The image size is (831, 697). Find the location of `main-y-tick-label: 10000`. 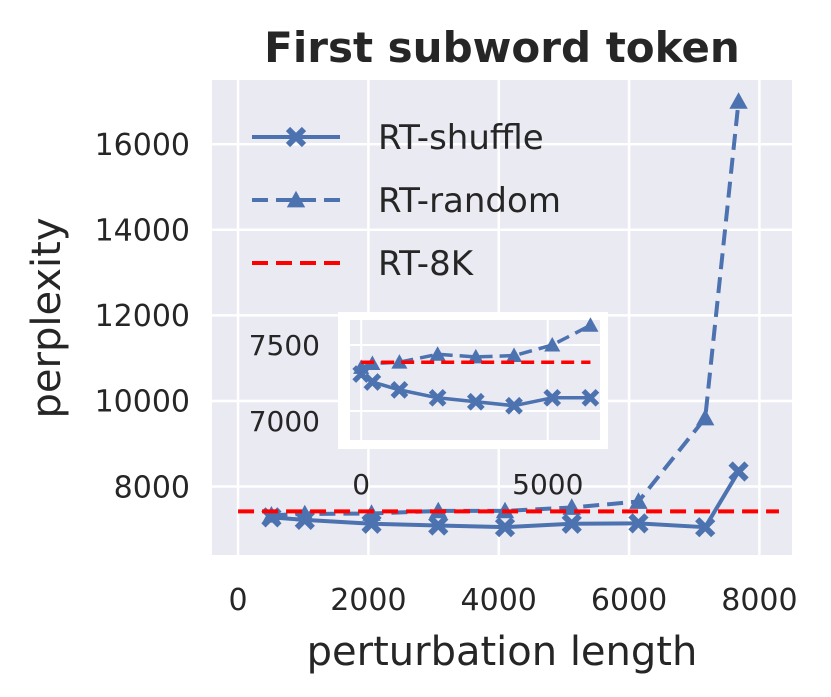

main-y-tick-label: 10000 is located at coordinates (142, 402).